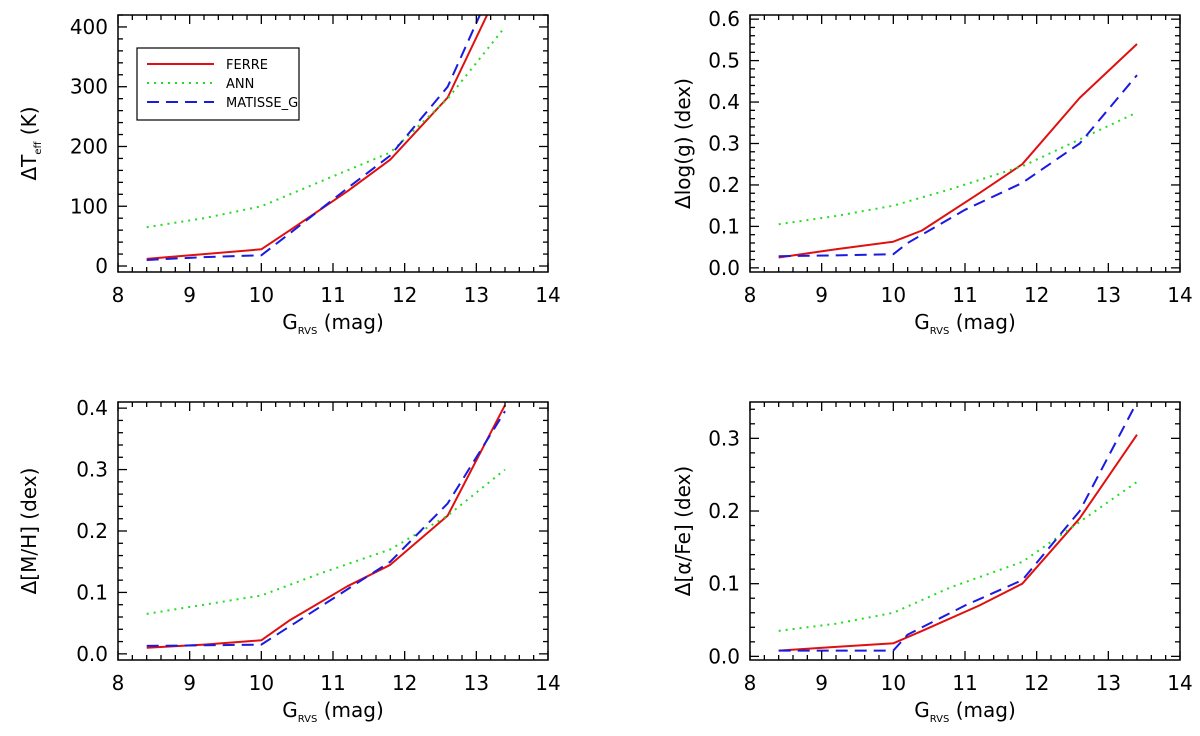 The image size is (1200, 736). I want to click on y-axis-title: Δ[α/Fe] (dex), so click(683, 531).